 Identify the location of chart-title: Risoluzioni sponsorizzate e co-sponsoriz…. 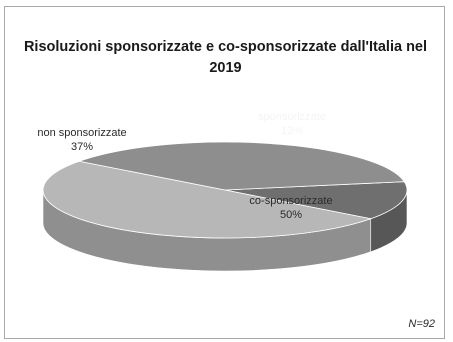
(225, 58).